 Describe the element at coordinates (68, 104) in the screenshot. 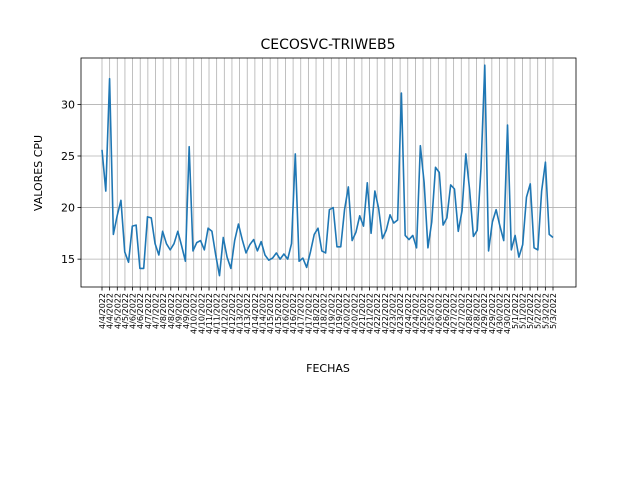

I see `y-tick-label: 30` at that location.